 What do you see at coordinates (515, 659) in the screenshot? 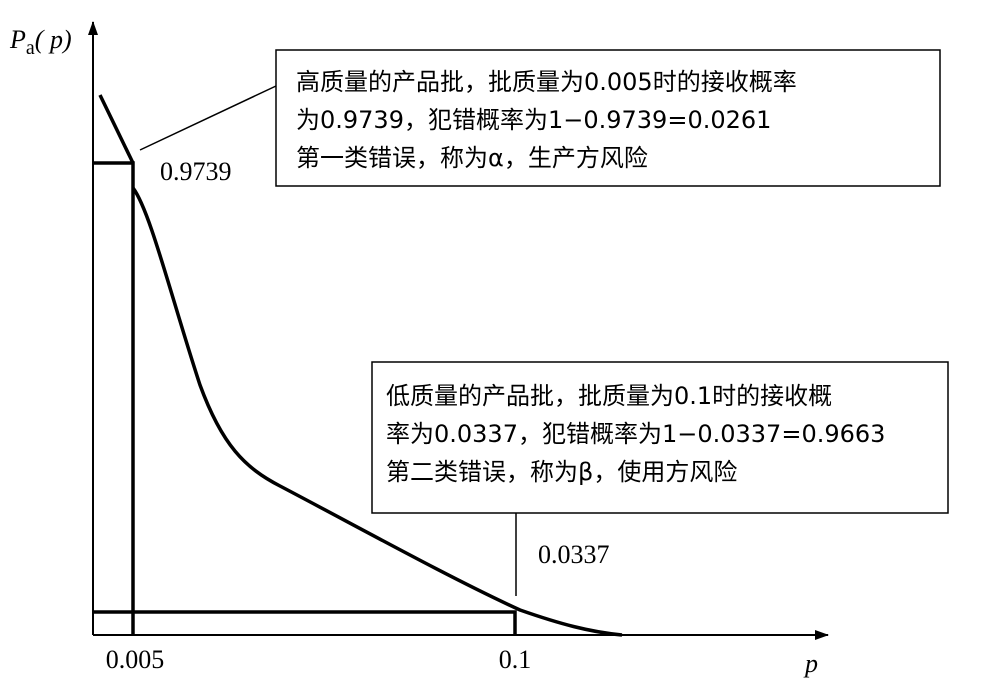
I see `x-tick-label: 0.1` at bounding box center [515, 659].